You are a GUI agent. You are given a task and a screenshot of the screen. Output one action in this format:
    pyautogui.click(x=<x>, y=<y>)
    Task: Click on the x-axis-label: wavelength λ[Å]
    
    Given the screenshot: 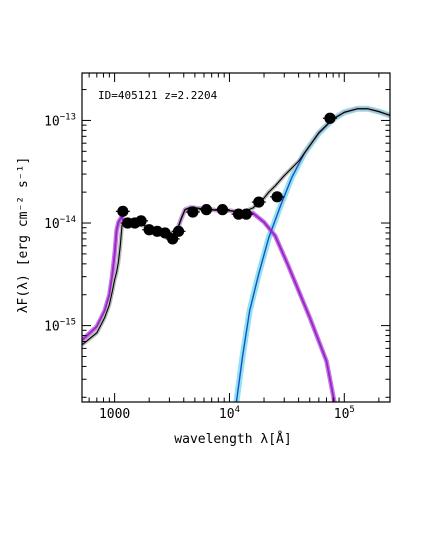 What is the action you would take?
    pyautogui.click(x=232, y=439)
    